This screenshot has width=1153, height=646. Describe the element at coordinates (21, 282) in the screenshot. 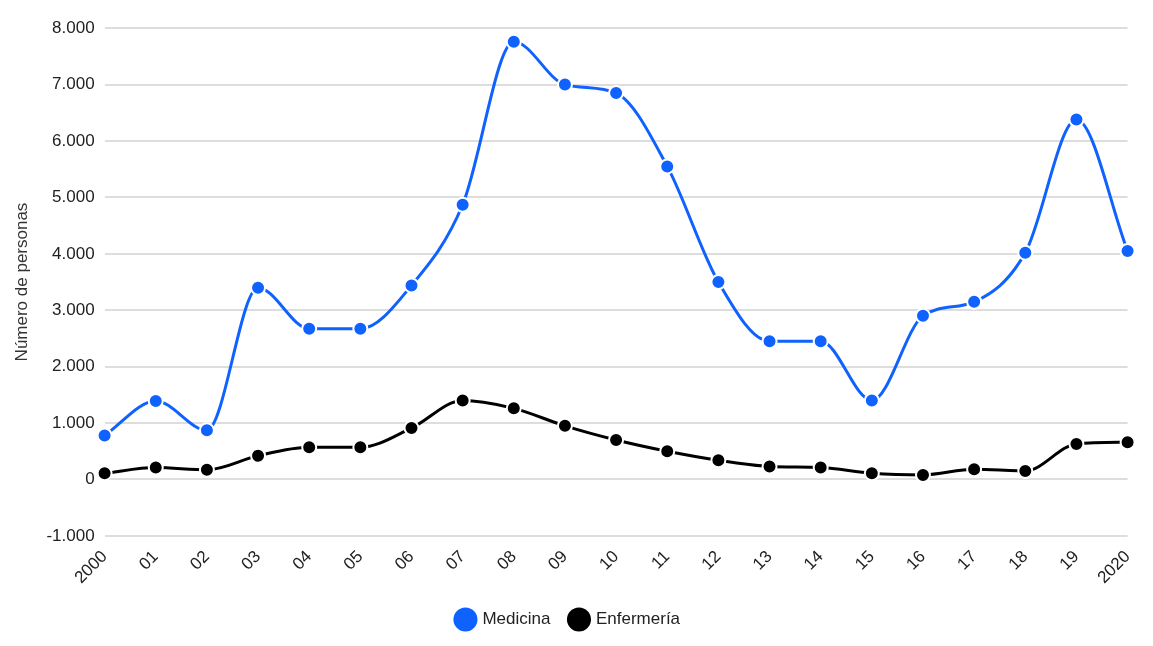

I see `y-axis-title: Número de personas` at that location.